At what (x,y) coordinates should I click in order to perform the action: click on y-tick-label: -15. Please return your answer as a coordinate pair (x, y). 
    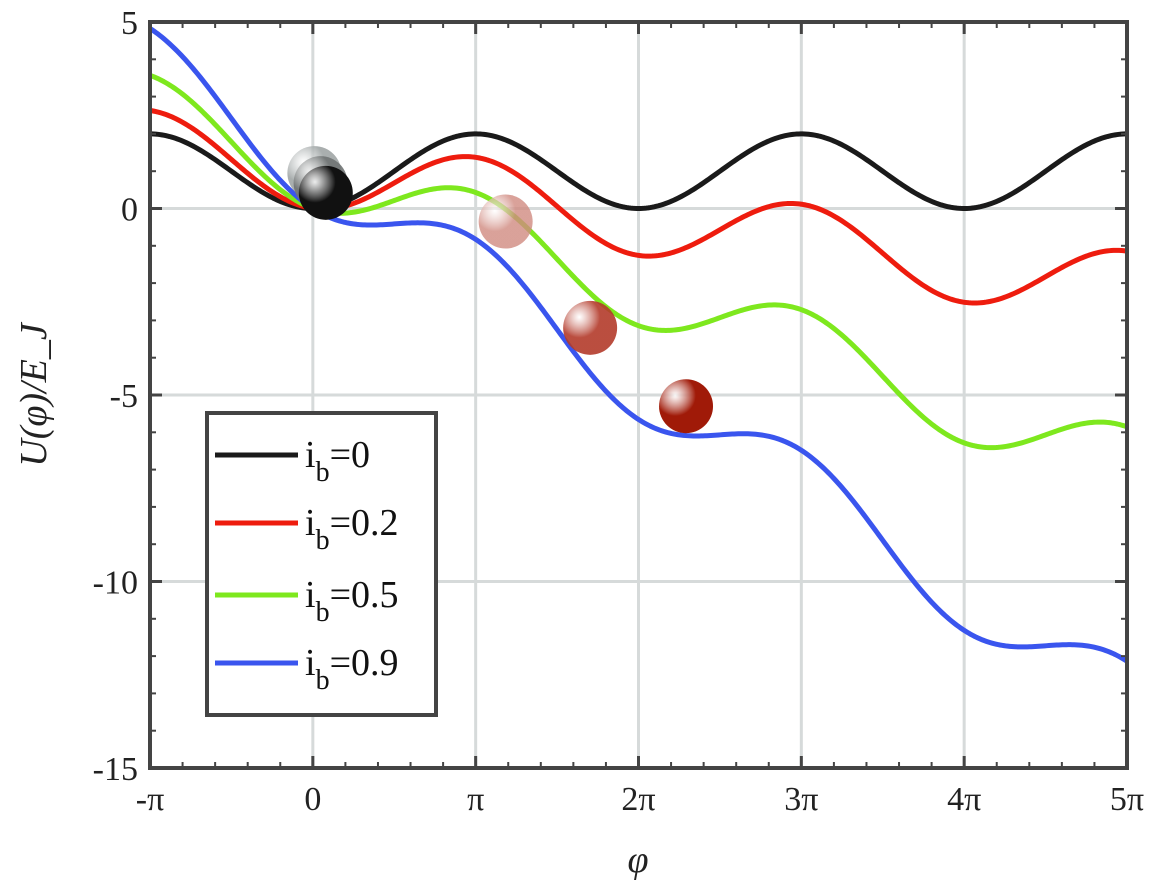
    Looking at the image, I should click on (115, 769).